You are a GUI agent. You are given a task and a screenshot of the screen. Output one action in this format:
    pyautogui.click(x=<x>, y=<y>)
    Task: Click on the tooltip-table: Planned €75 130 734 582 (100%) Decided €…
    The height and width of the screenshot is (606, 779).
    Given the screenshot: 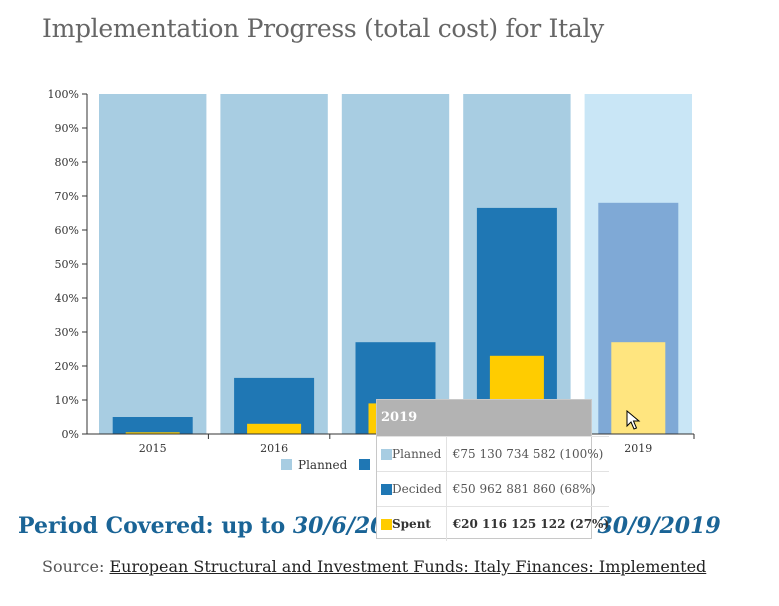 What is the action you would take?
    pyautogui.click(x=493, y=488)
    